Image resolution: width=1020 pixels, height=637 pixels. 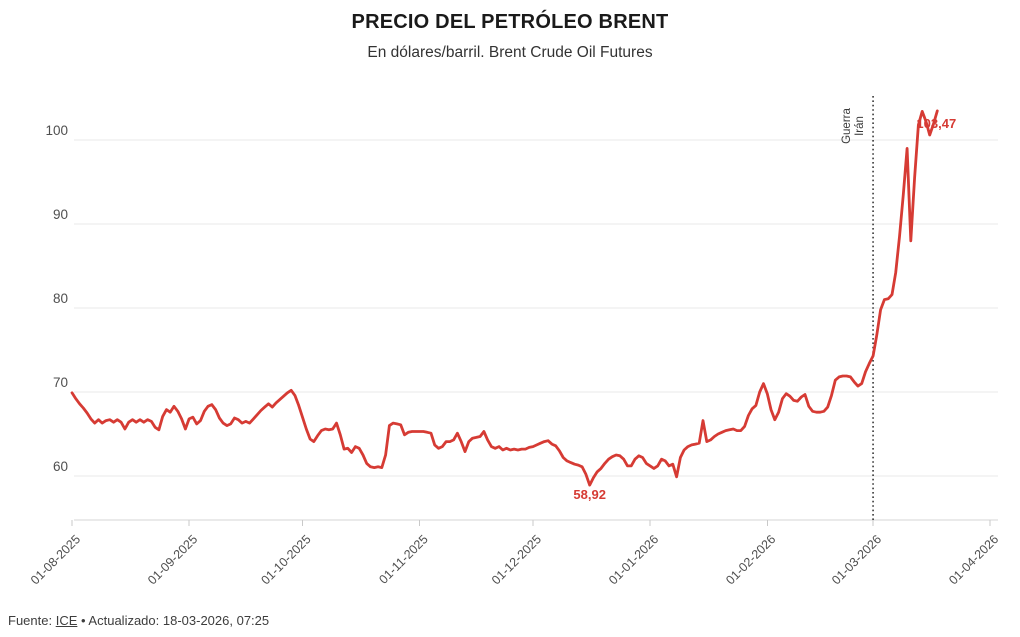 What do you see at coordinates (847, 126) in the screenshot?
I see `event-label: Guerra` at bounding box center [847, 126].